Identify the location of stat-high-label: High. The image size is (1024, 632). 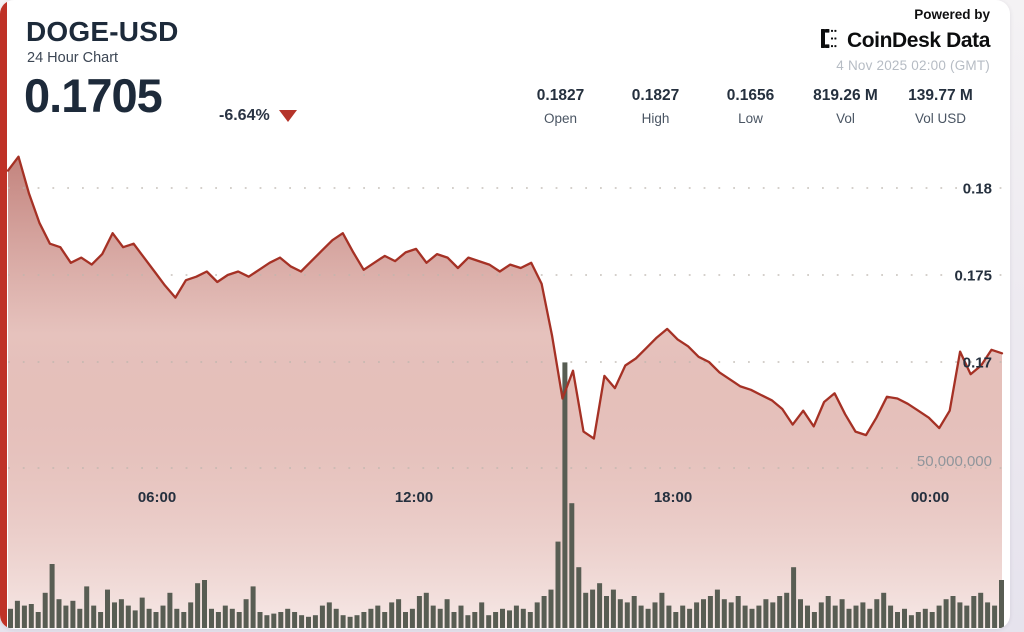
(655, 118).